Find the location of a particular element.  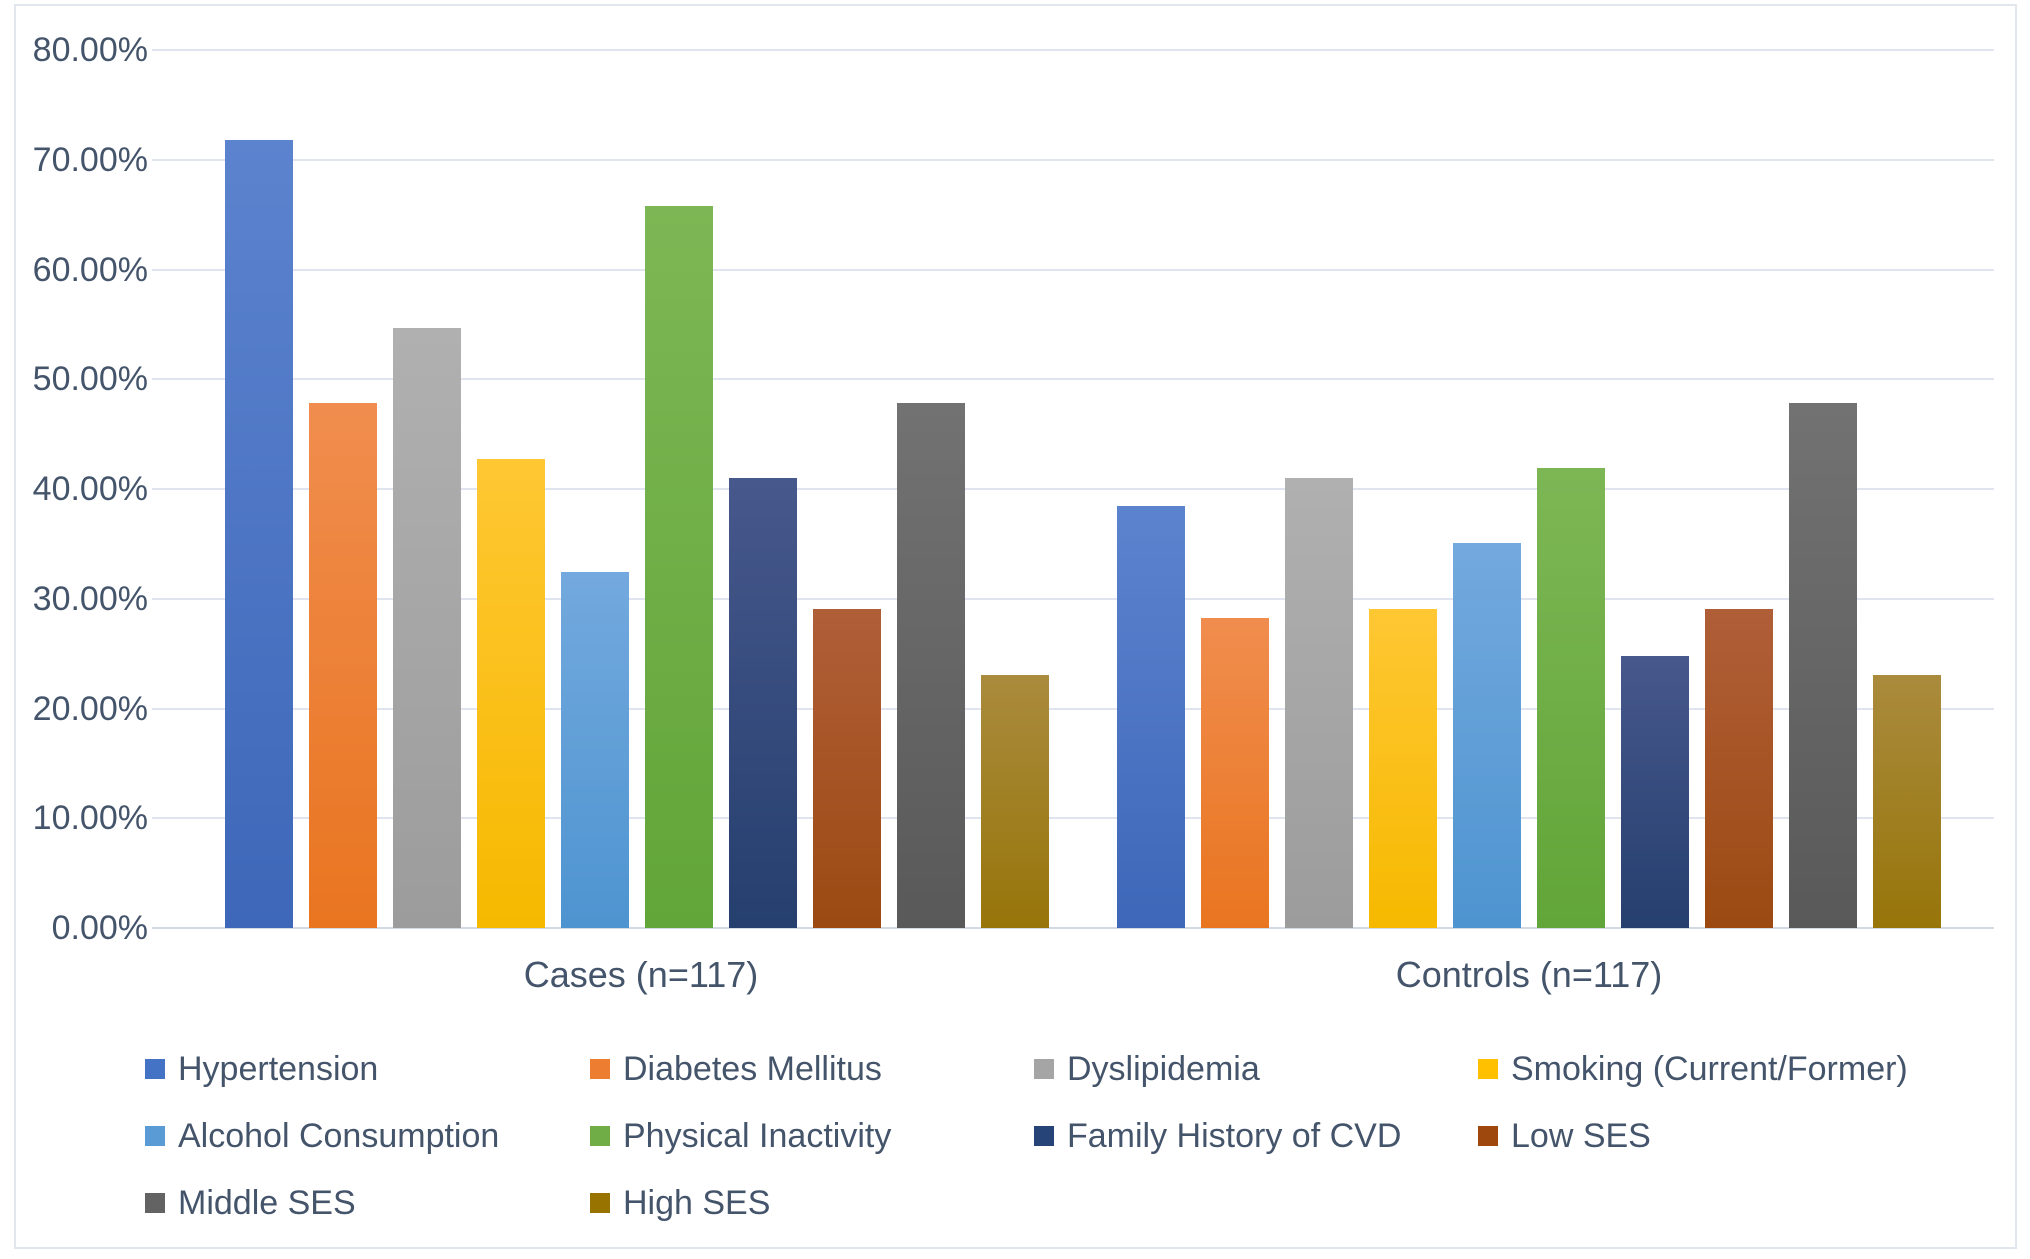

legend-item: Dyslipidemia is located at coordinates (1147, 1069).